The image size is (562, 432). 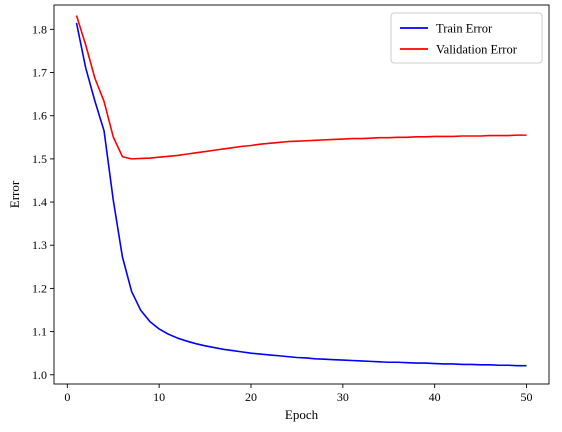 I want to click on y-tick-label: 1.3, so click(x=39, y=245).